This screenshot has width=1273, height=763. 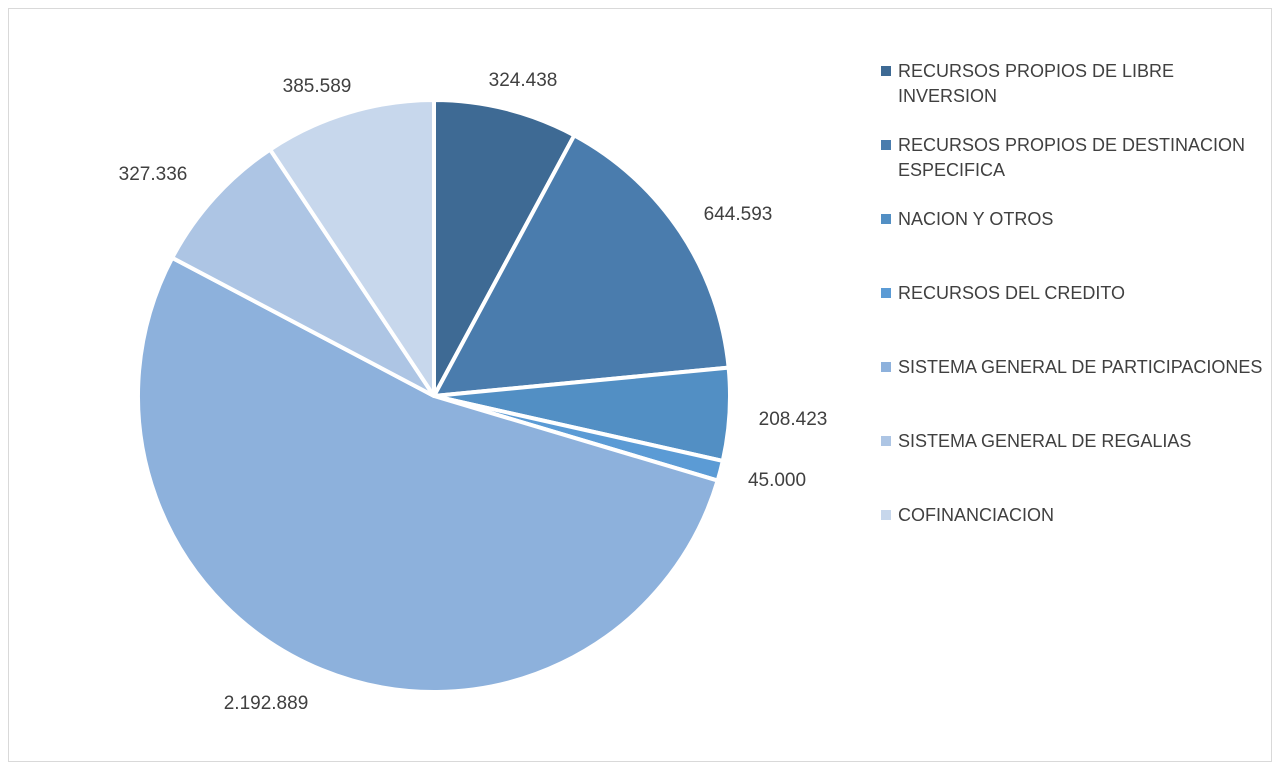 I want to click on legend-item-3: NACION Y OTROS, so click(x=1077, y=219).